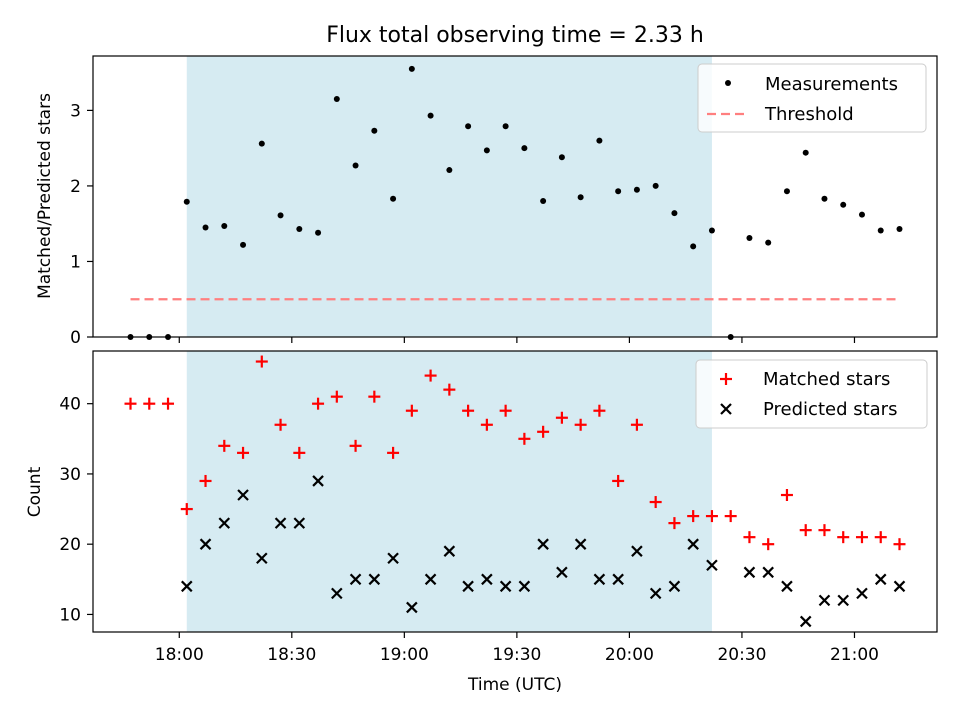 This screenshot has height=720, width=960. I want to click on bottom-y-axis-label: Count, so click(35, 491).